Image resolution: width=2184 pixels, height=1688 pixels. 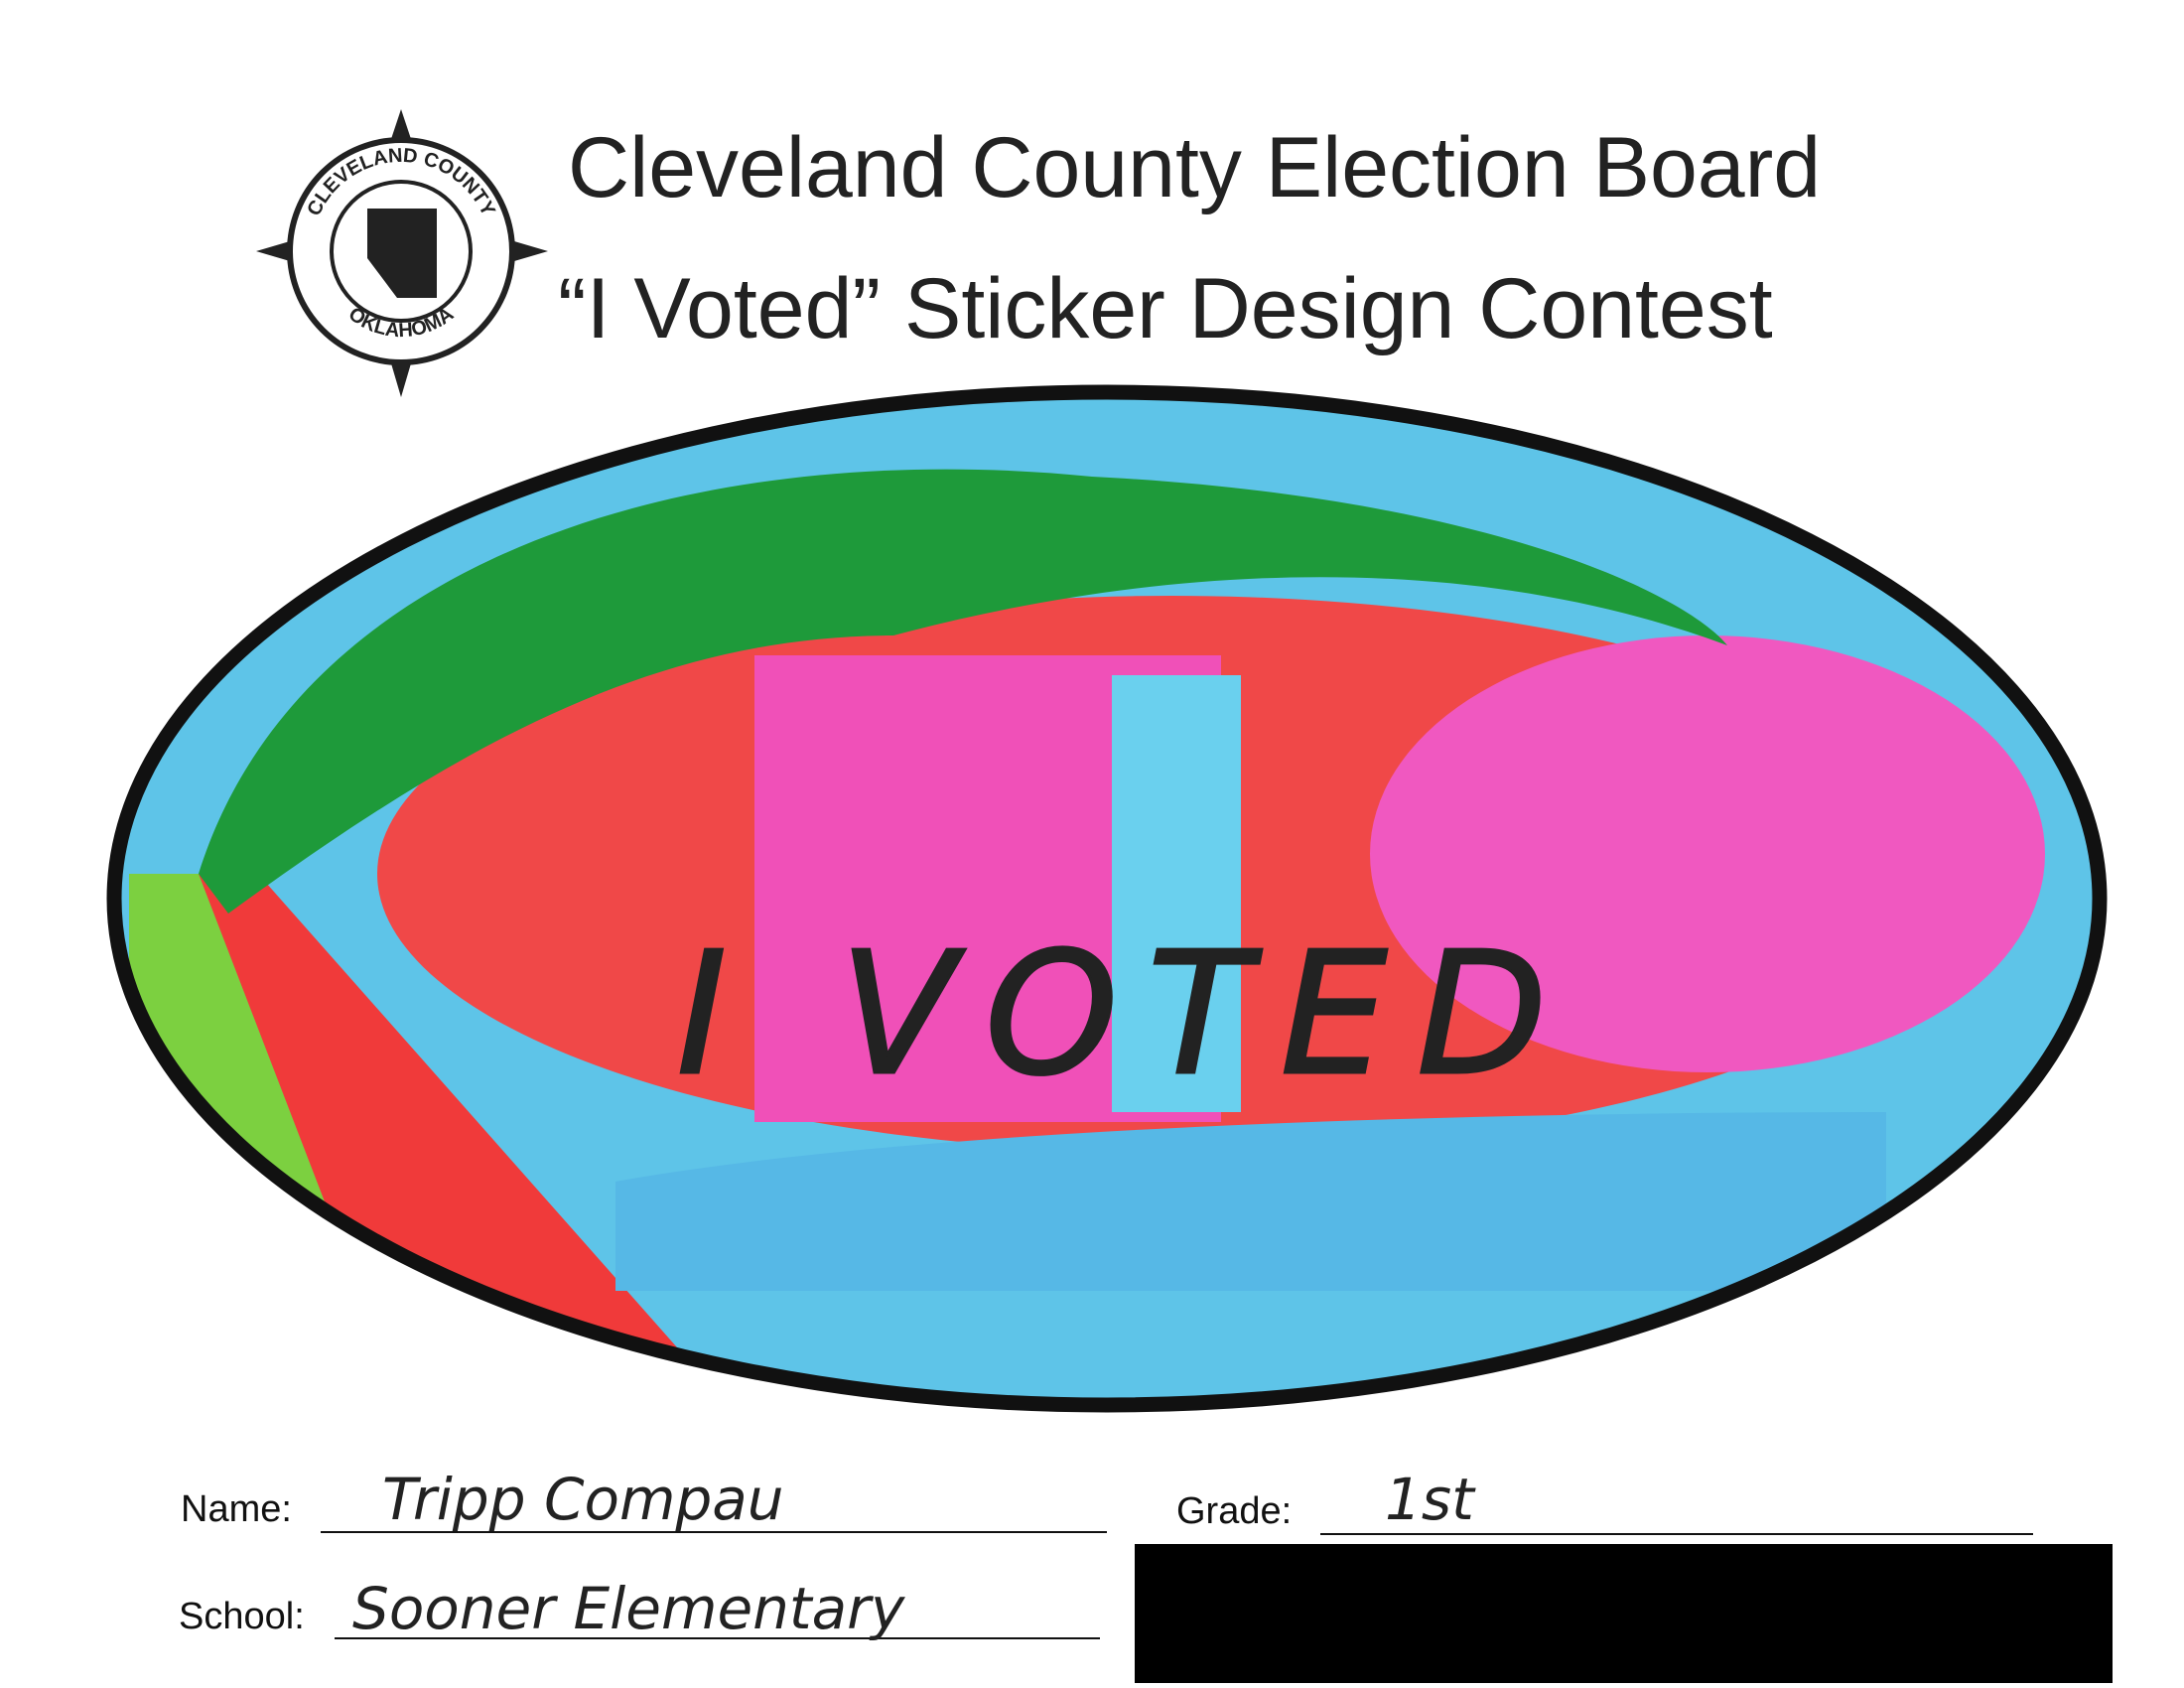 What do you see at coordinates (242, 1616) in the screenshot?
I see `school-label: School:` at bounding box center [242, 1616].